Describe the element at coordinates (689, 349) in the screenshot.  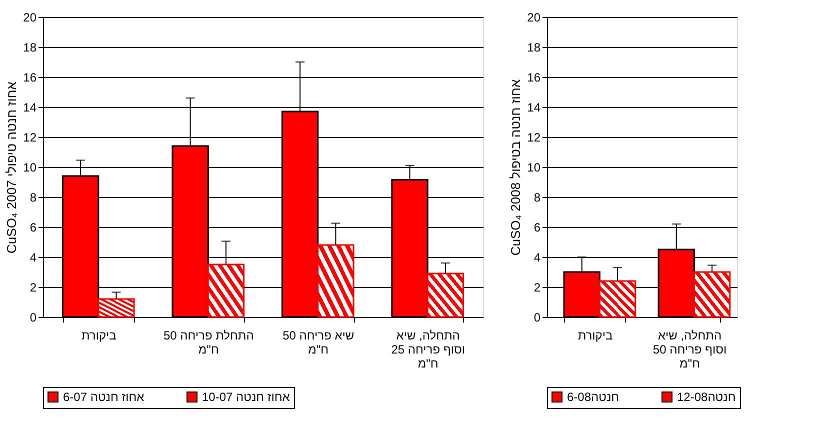
I see `x-tick-label: התחלה, שיא וסוף פריחה 50 ח"מ` at that location.